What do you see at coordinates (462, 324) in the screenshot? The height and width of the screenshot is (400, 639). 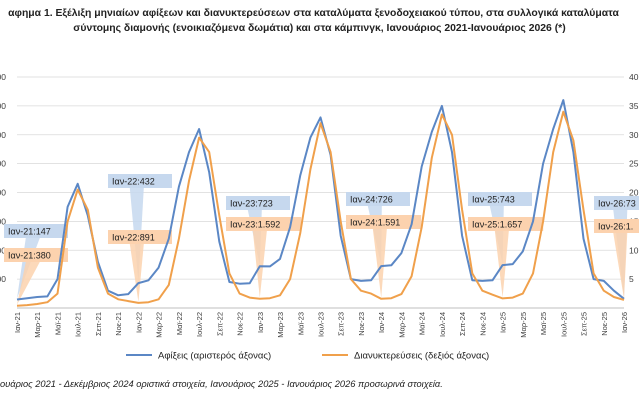 I see `x-tick-label: Σεπ-24` at bounding box center [462, 324].